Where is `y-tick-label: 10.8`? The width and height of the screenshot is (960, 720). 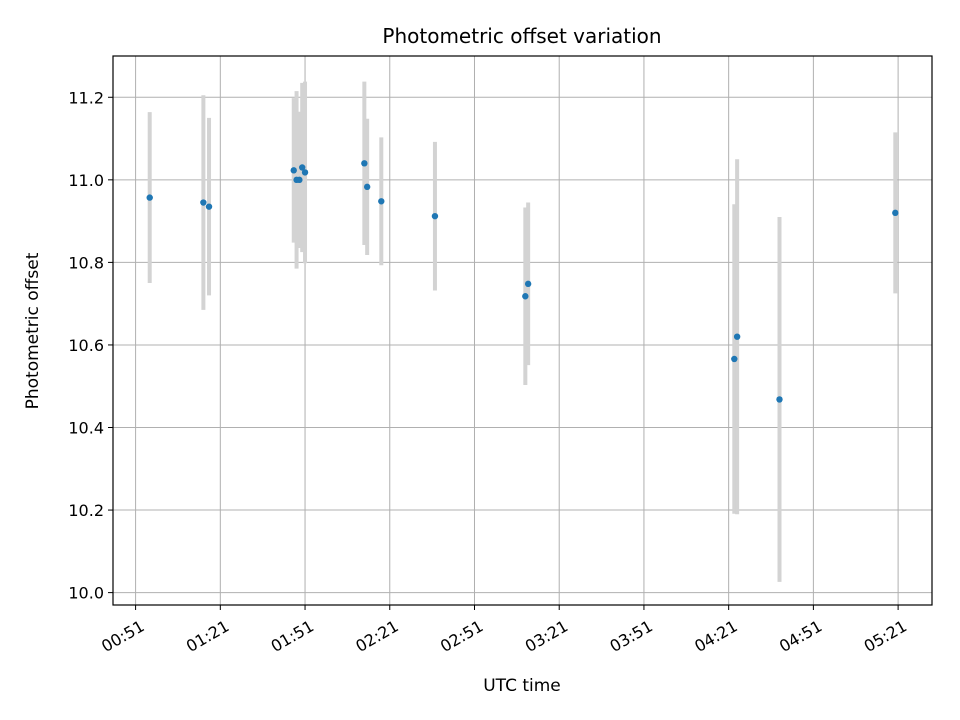
y-tick-label: 10.8 is located at coordinates (86, 262).